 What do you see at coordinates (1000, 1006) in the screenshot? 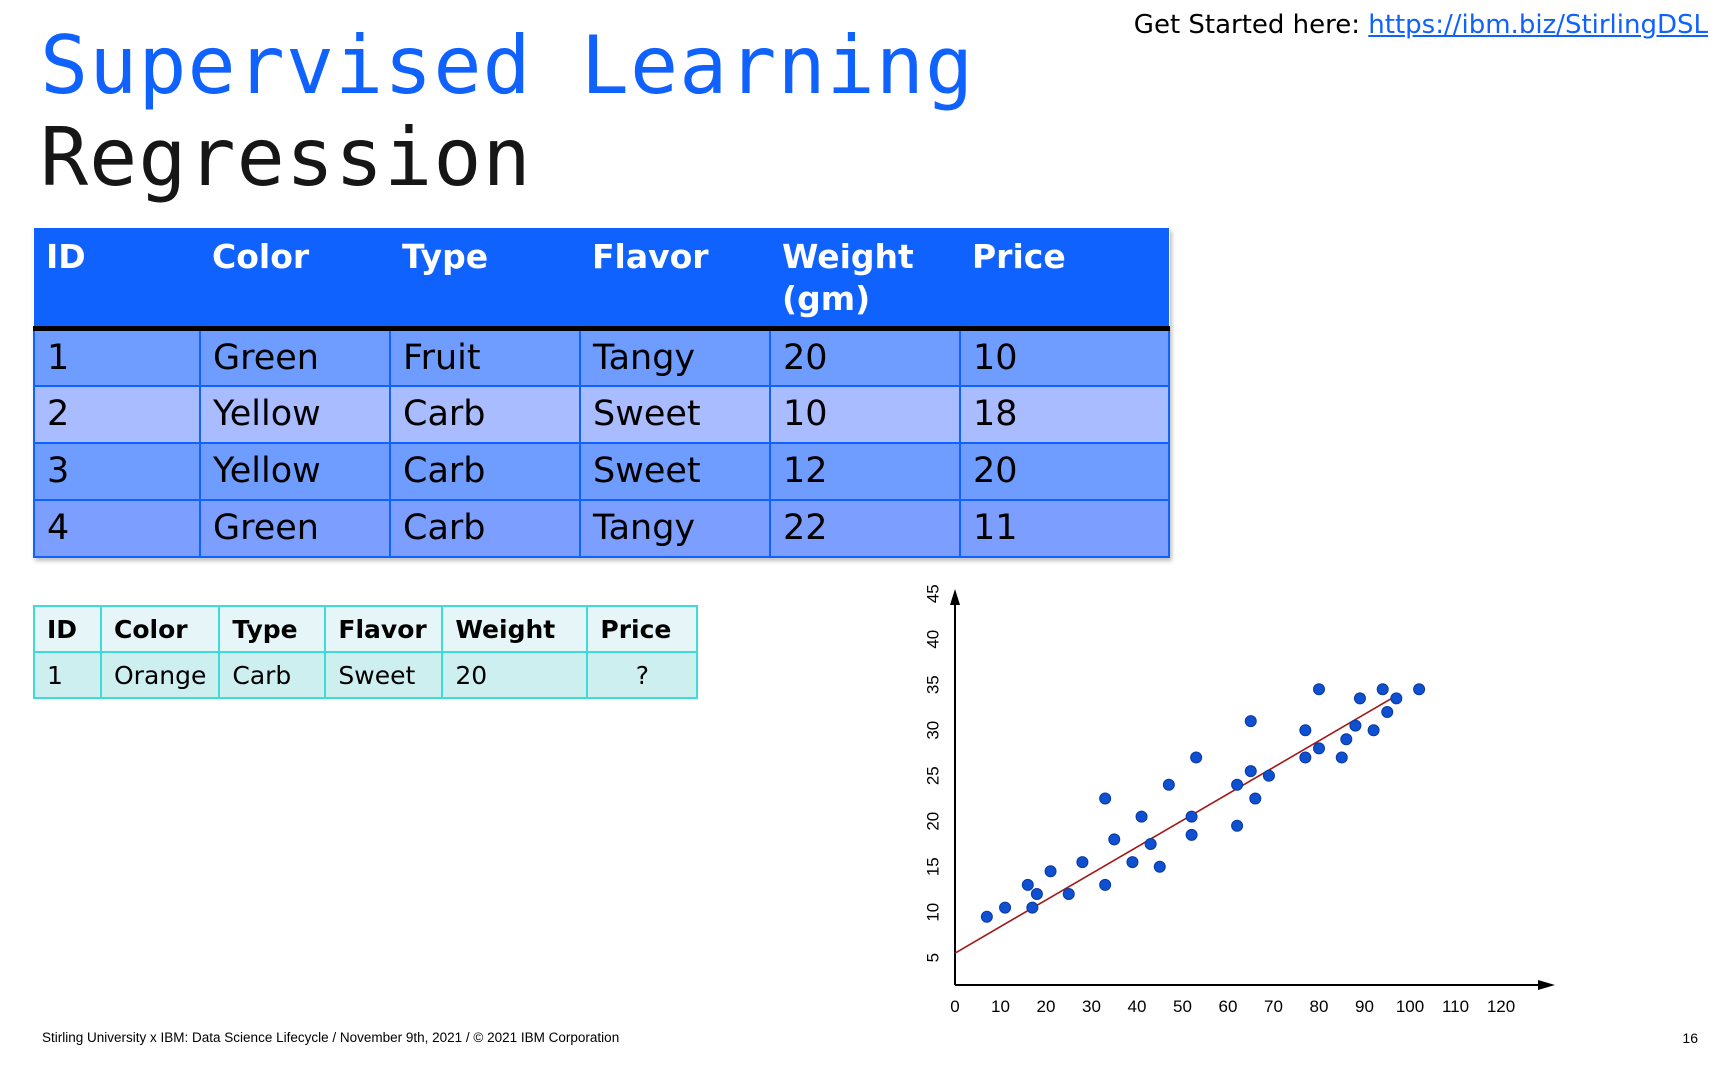
I see `x-tick-label: 10` at bounding box center [1000, 1006].